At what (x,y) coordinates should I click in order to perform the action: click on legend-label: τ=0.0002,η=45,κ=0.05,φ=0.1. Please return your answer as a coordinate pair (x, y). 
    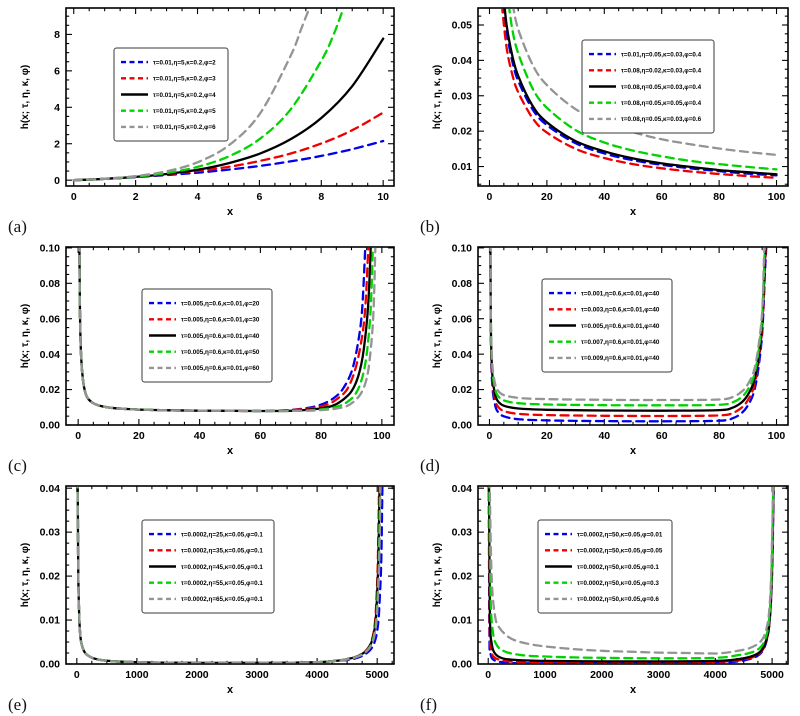
    Looking at the image, I should click on (222, 567).